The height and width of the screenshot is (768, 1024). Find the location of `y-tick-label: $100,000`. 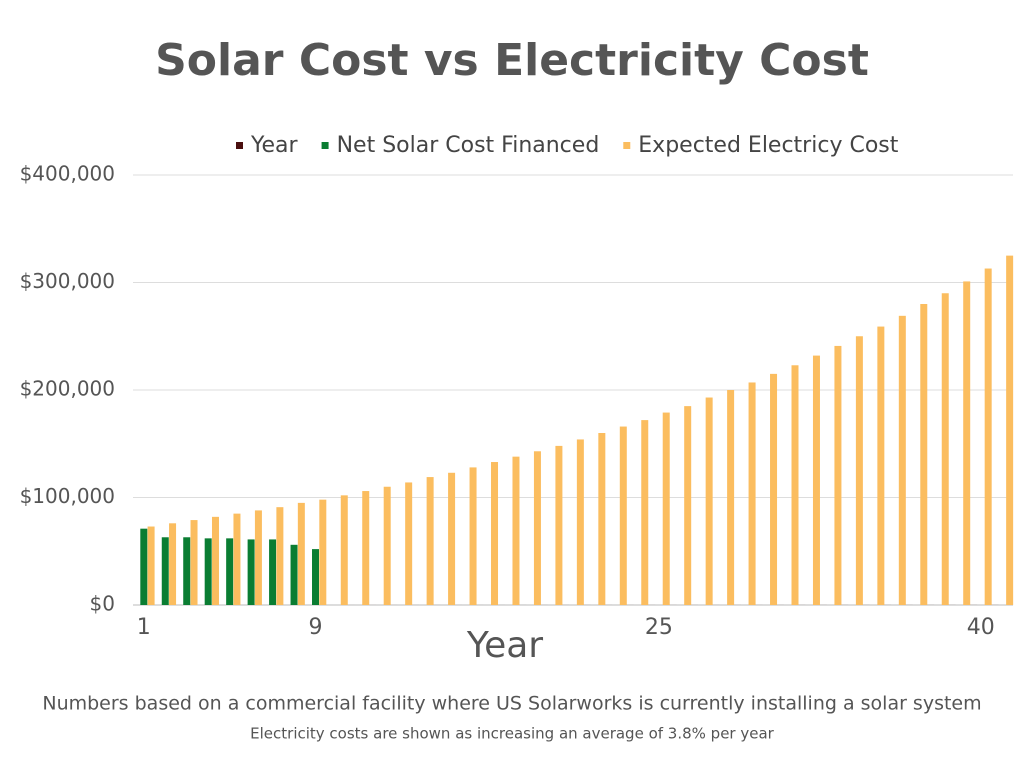

y-tick-label: $100,000 is located at coordinates (67, 496).